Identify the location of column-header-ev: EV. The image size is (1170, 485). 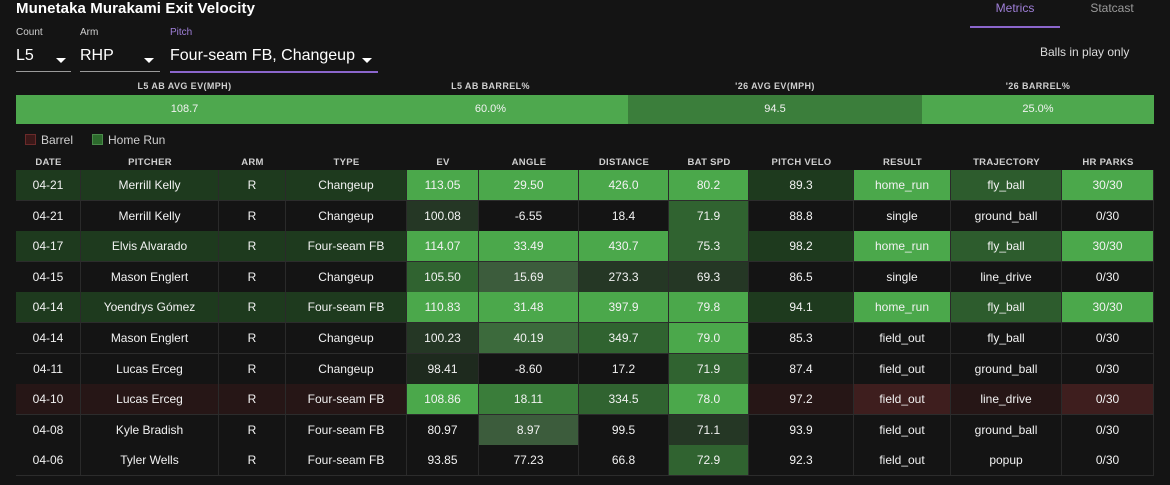
(443, 162).